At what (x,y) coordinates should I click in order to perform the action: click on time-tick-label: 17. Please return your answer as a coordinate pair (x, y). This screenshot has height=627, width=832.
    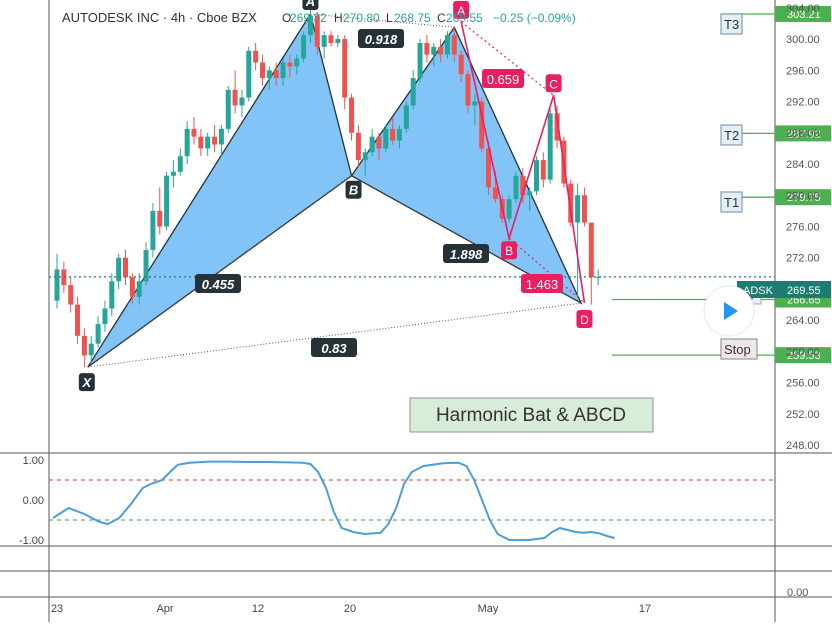
    Looking at the image, I should click on (645, 609).